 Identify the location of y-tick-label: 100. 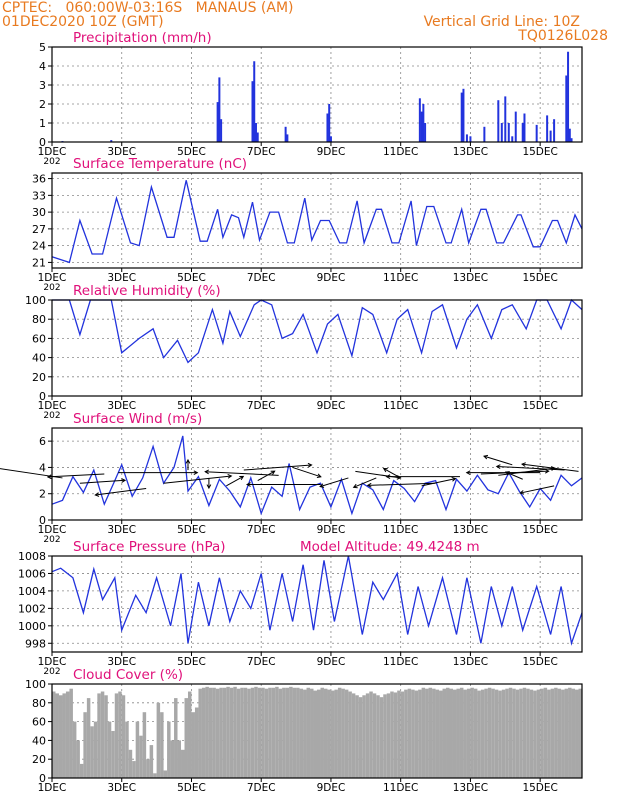
(35, 300).